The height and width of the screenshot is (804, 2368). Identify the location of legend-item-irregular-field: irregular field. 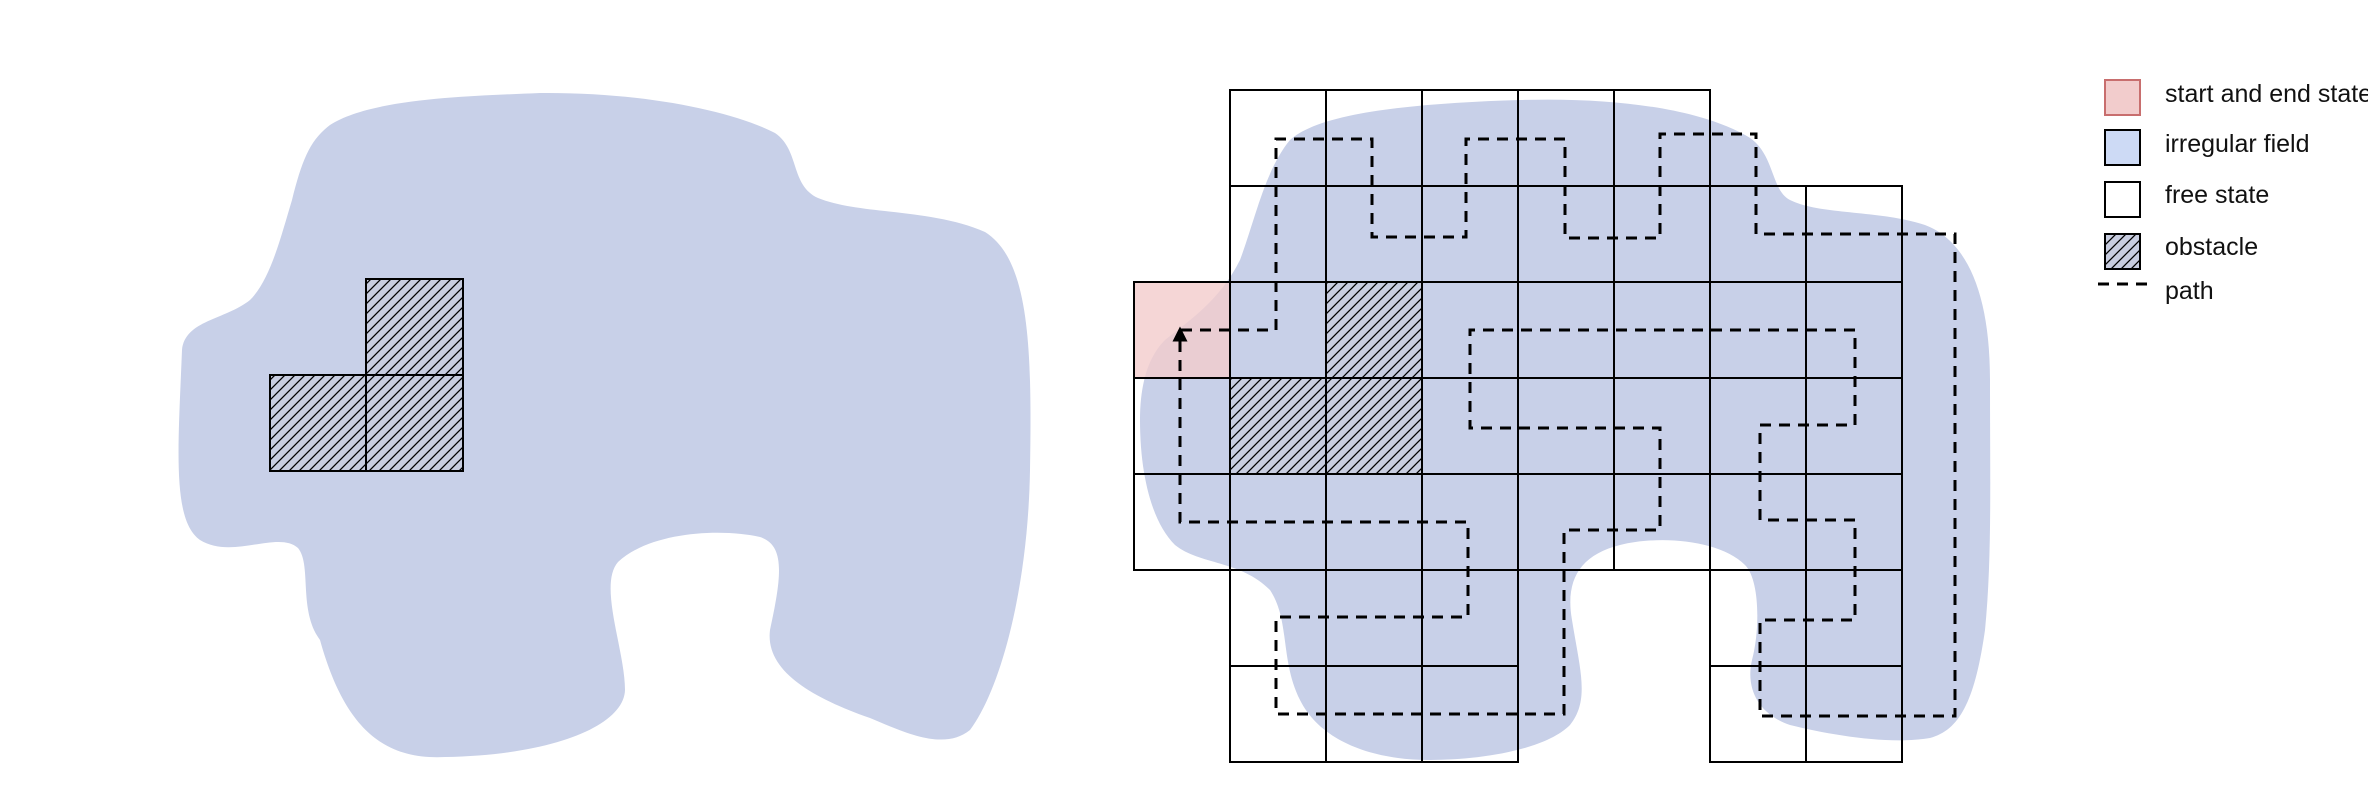
(2207, 147).